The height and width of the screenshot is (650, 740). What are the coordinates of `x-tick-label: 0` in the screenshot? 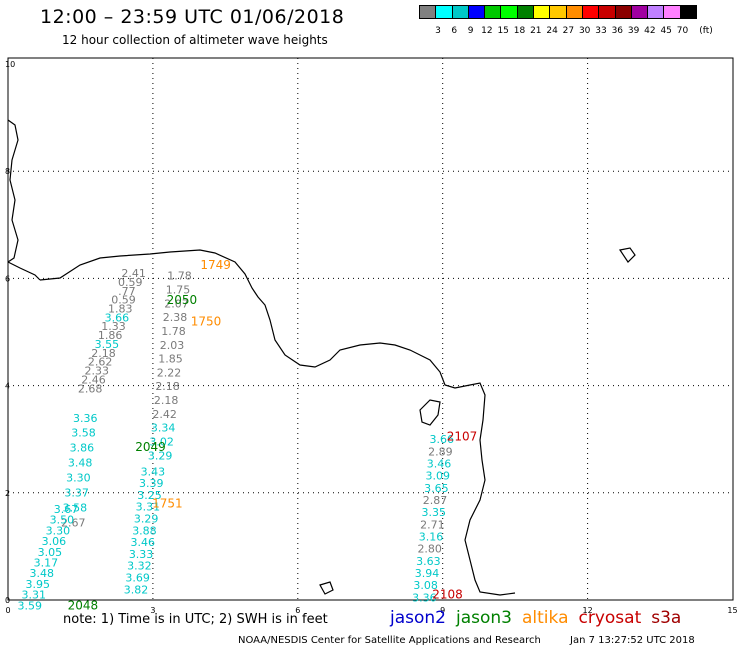 It's located at (7, 610).